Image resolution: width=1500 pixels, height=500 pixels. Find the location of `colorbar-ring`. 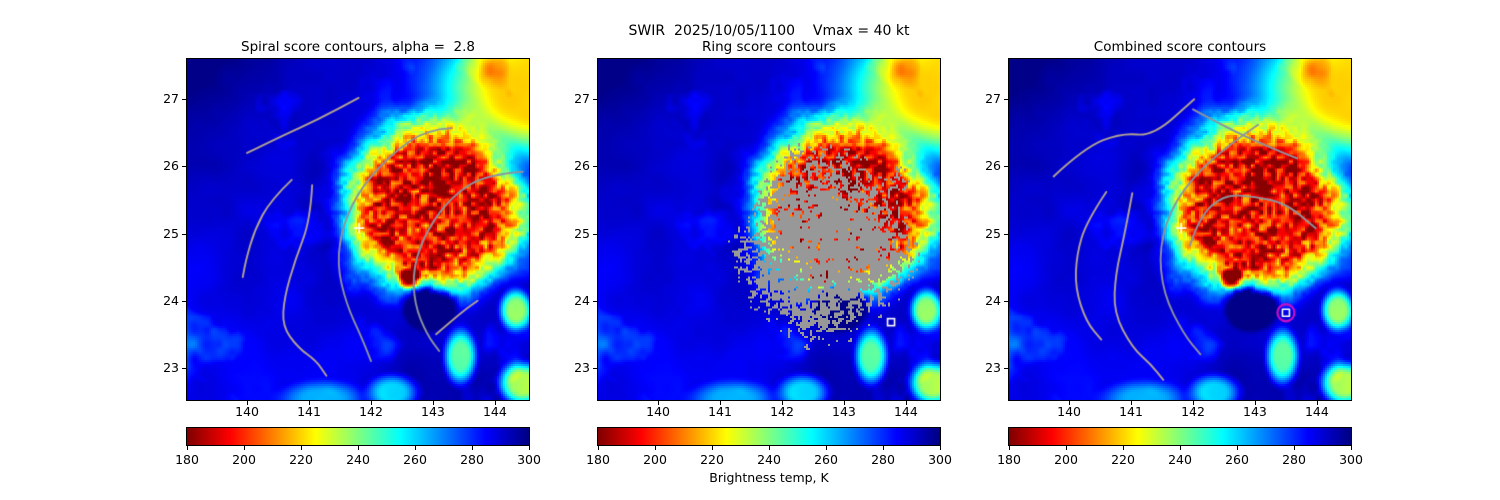

colorbar-ring is located at coordinates (769, 436).